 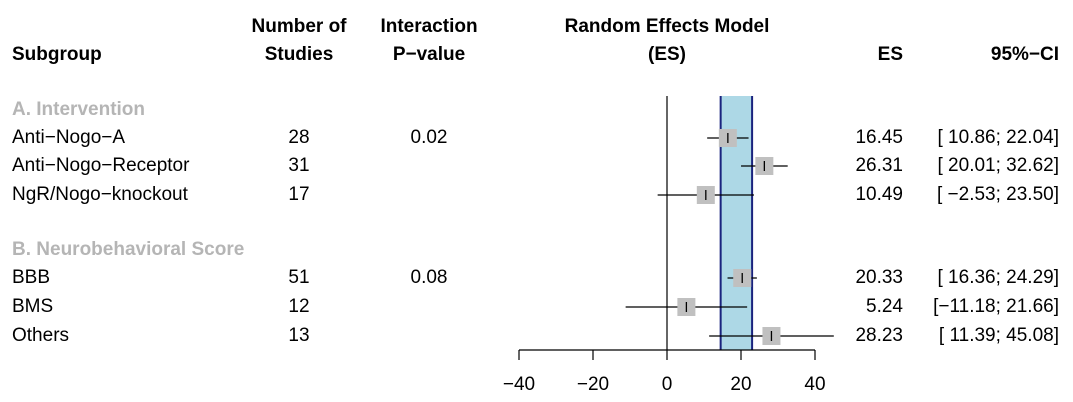 What do you see at coordinates (299, 54) in the screenshot?
I see `header-studies-line2: Studies` at bounding box center [299, 54].